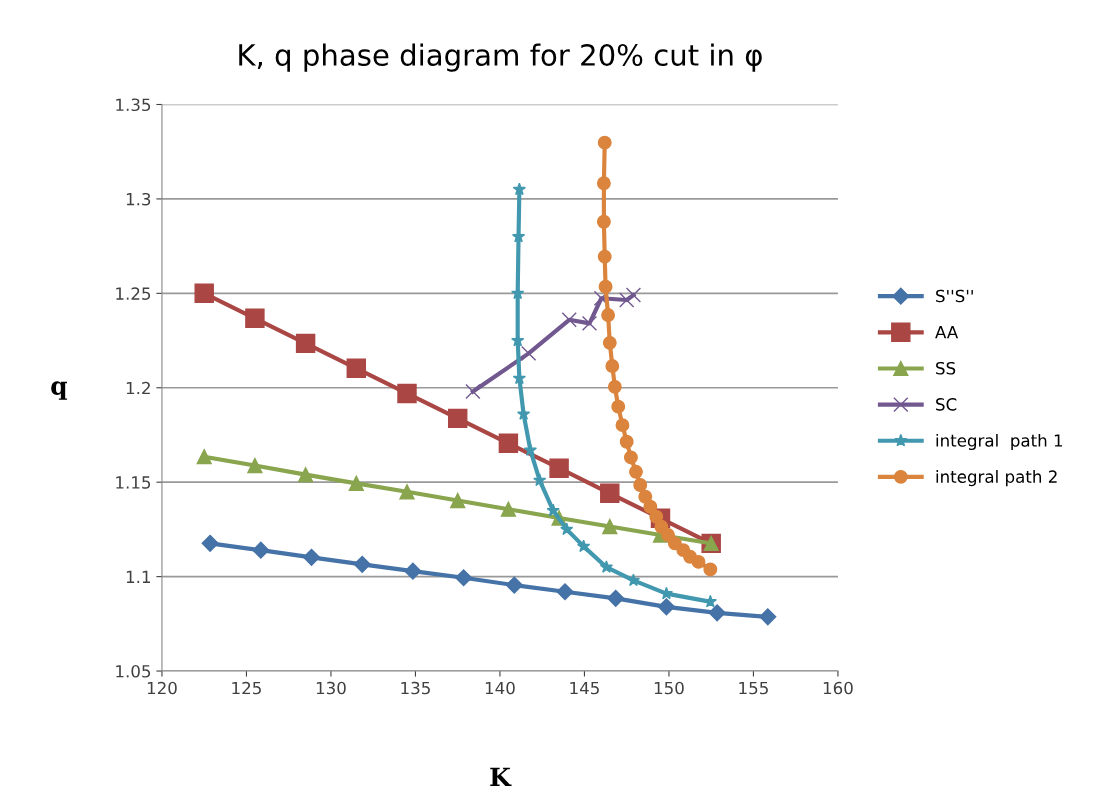  I want to click on chart-title: K, q phase diagram for 20% cut in φ, so click(500, 57).